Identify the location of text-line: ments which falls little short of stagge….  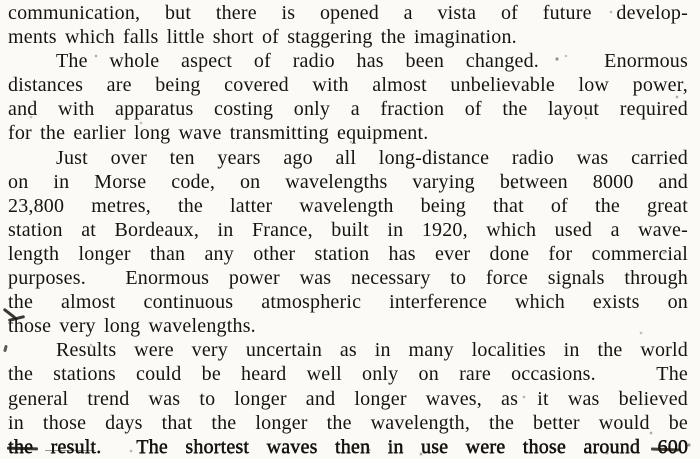
(262, 37).